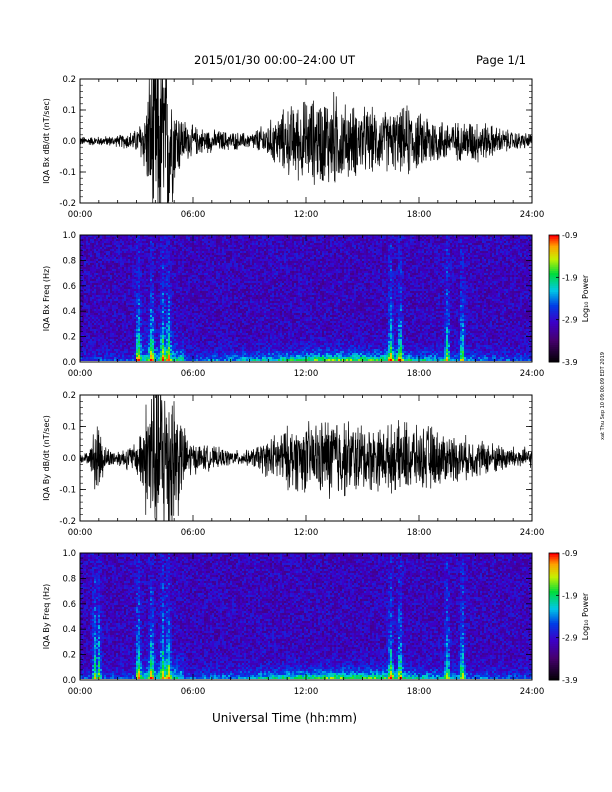 This screenshot has width=612, height=792. Describe the element at coordinates (306, 458) in the screenshot. I see `waveform-trace` at that location.